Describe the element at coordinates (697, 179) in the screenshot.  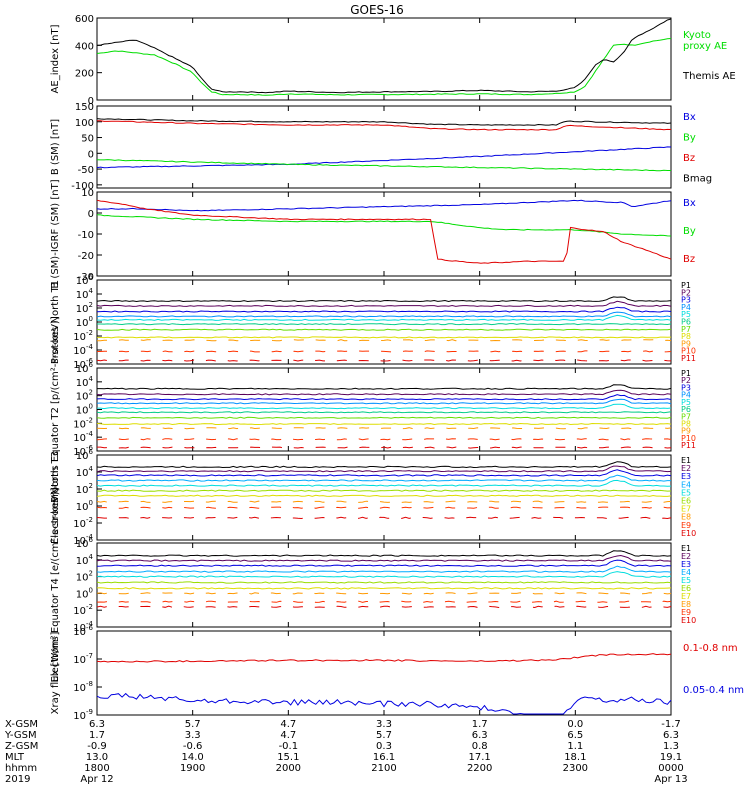
I see `legend-label: Bmag` at that location.